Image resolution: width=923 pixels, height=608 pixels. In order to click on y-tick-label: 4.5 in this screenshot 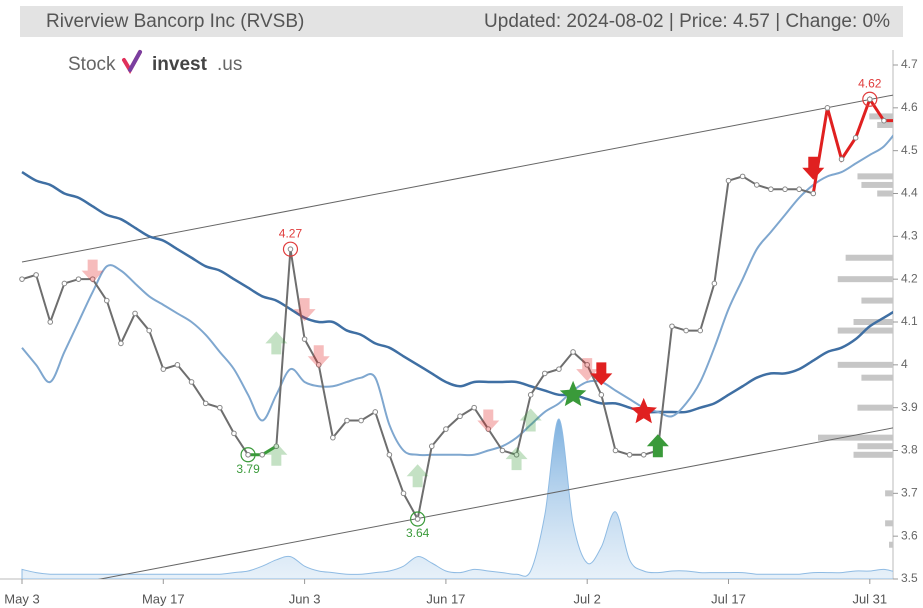, I will do `click(909, 150)`.